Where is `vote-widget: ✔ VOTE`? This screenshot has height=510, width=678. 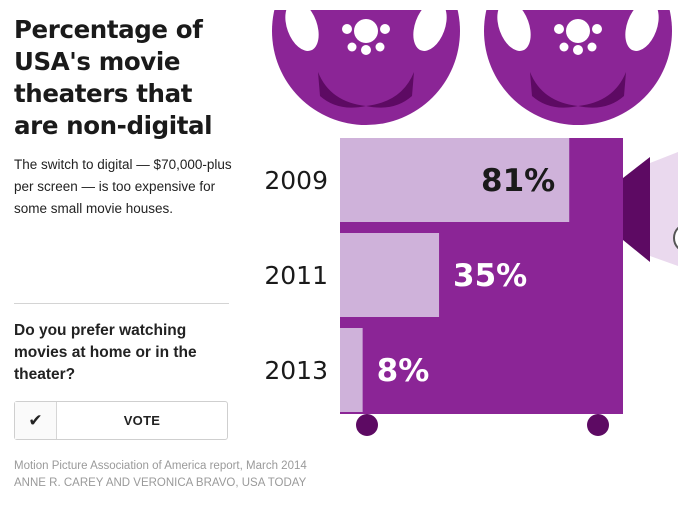 vote-widget: ✔ VOTE is located at coordinates (121, 420).